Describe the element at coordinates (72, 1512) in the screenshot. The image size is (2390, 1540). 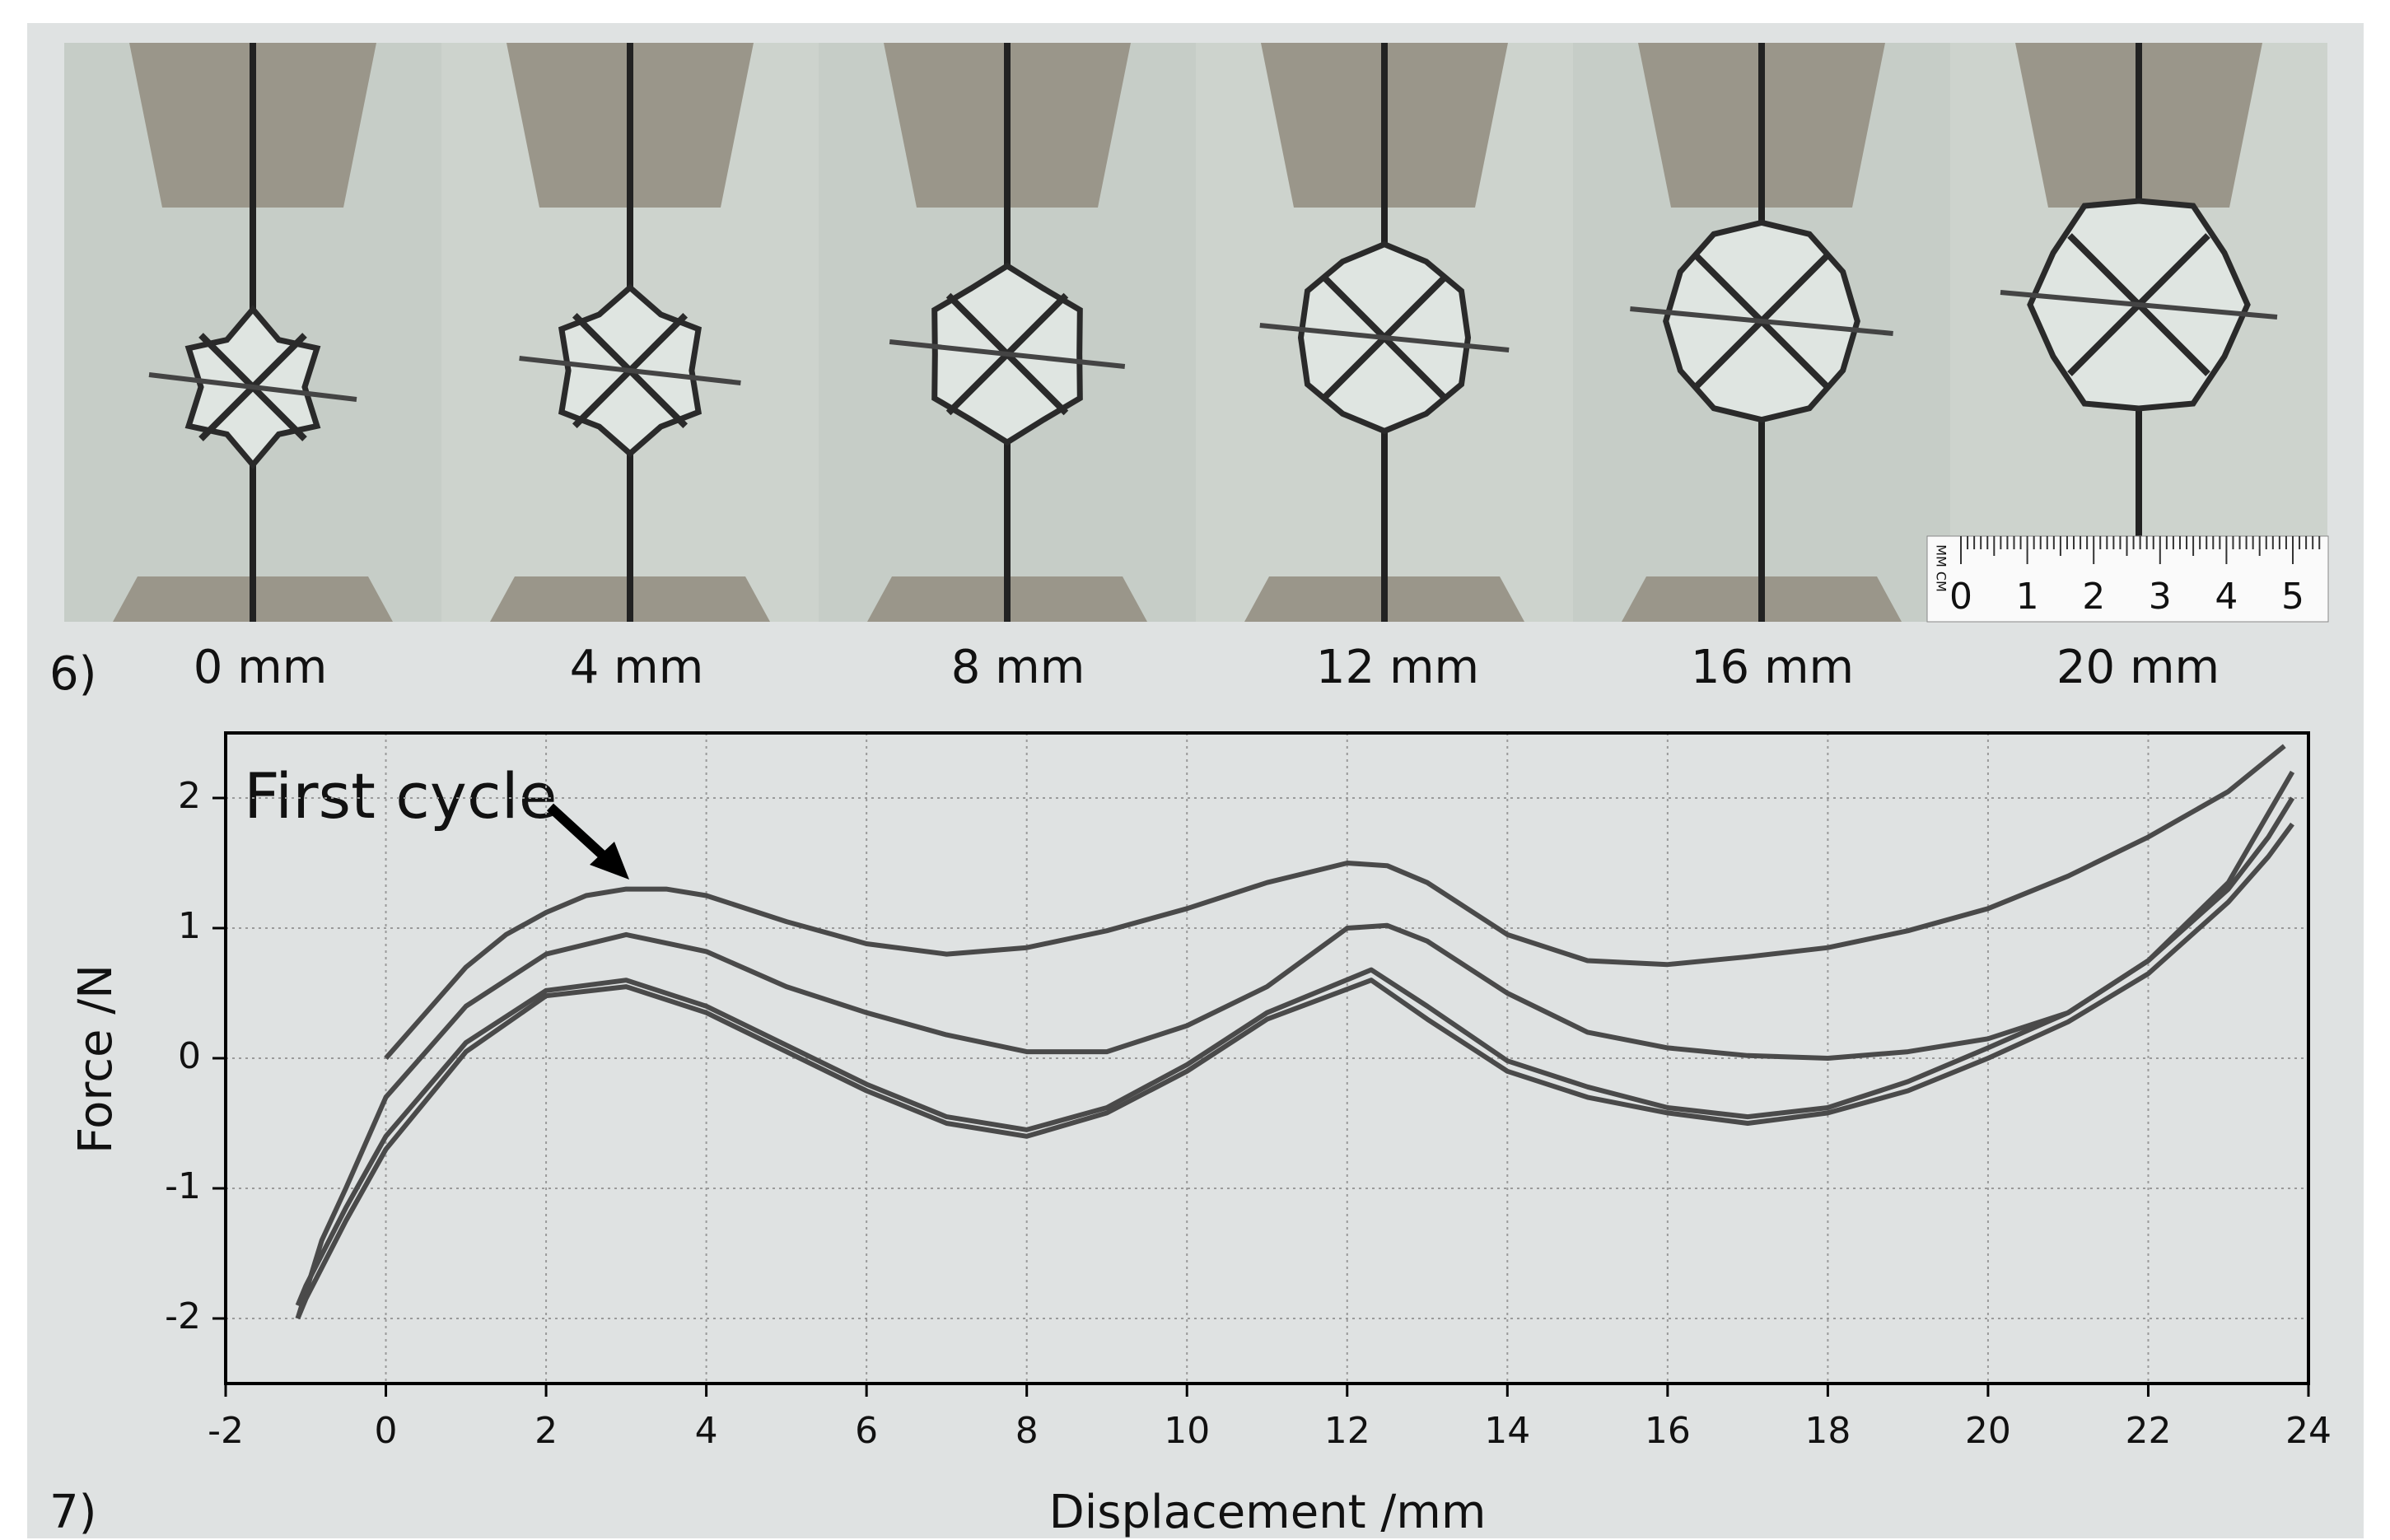
I see `panel-label: 7)` at that location.